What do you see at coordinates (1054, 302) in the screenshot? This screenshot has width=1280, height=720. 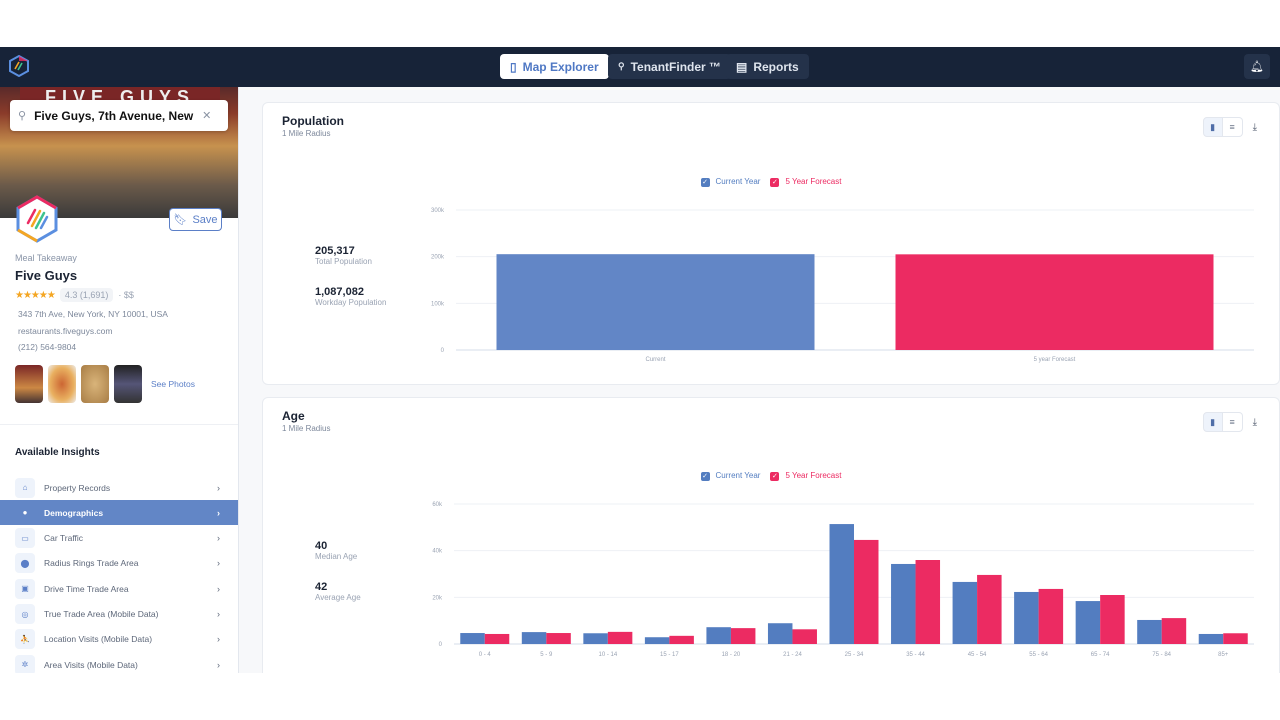 I see `bar-forecast` at bounding box center [1054, 302].